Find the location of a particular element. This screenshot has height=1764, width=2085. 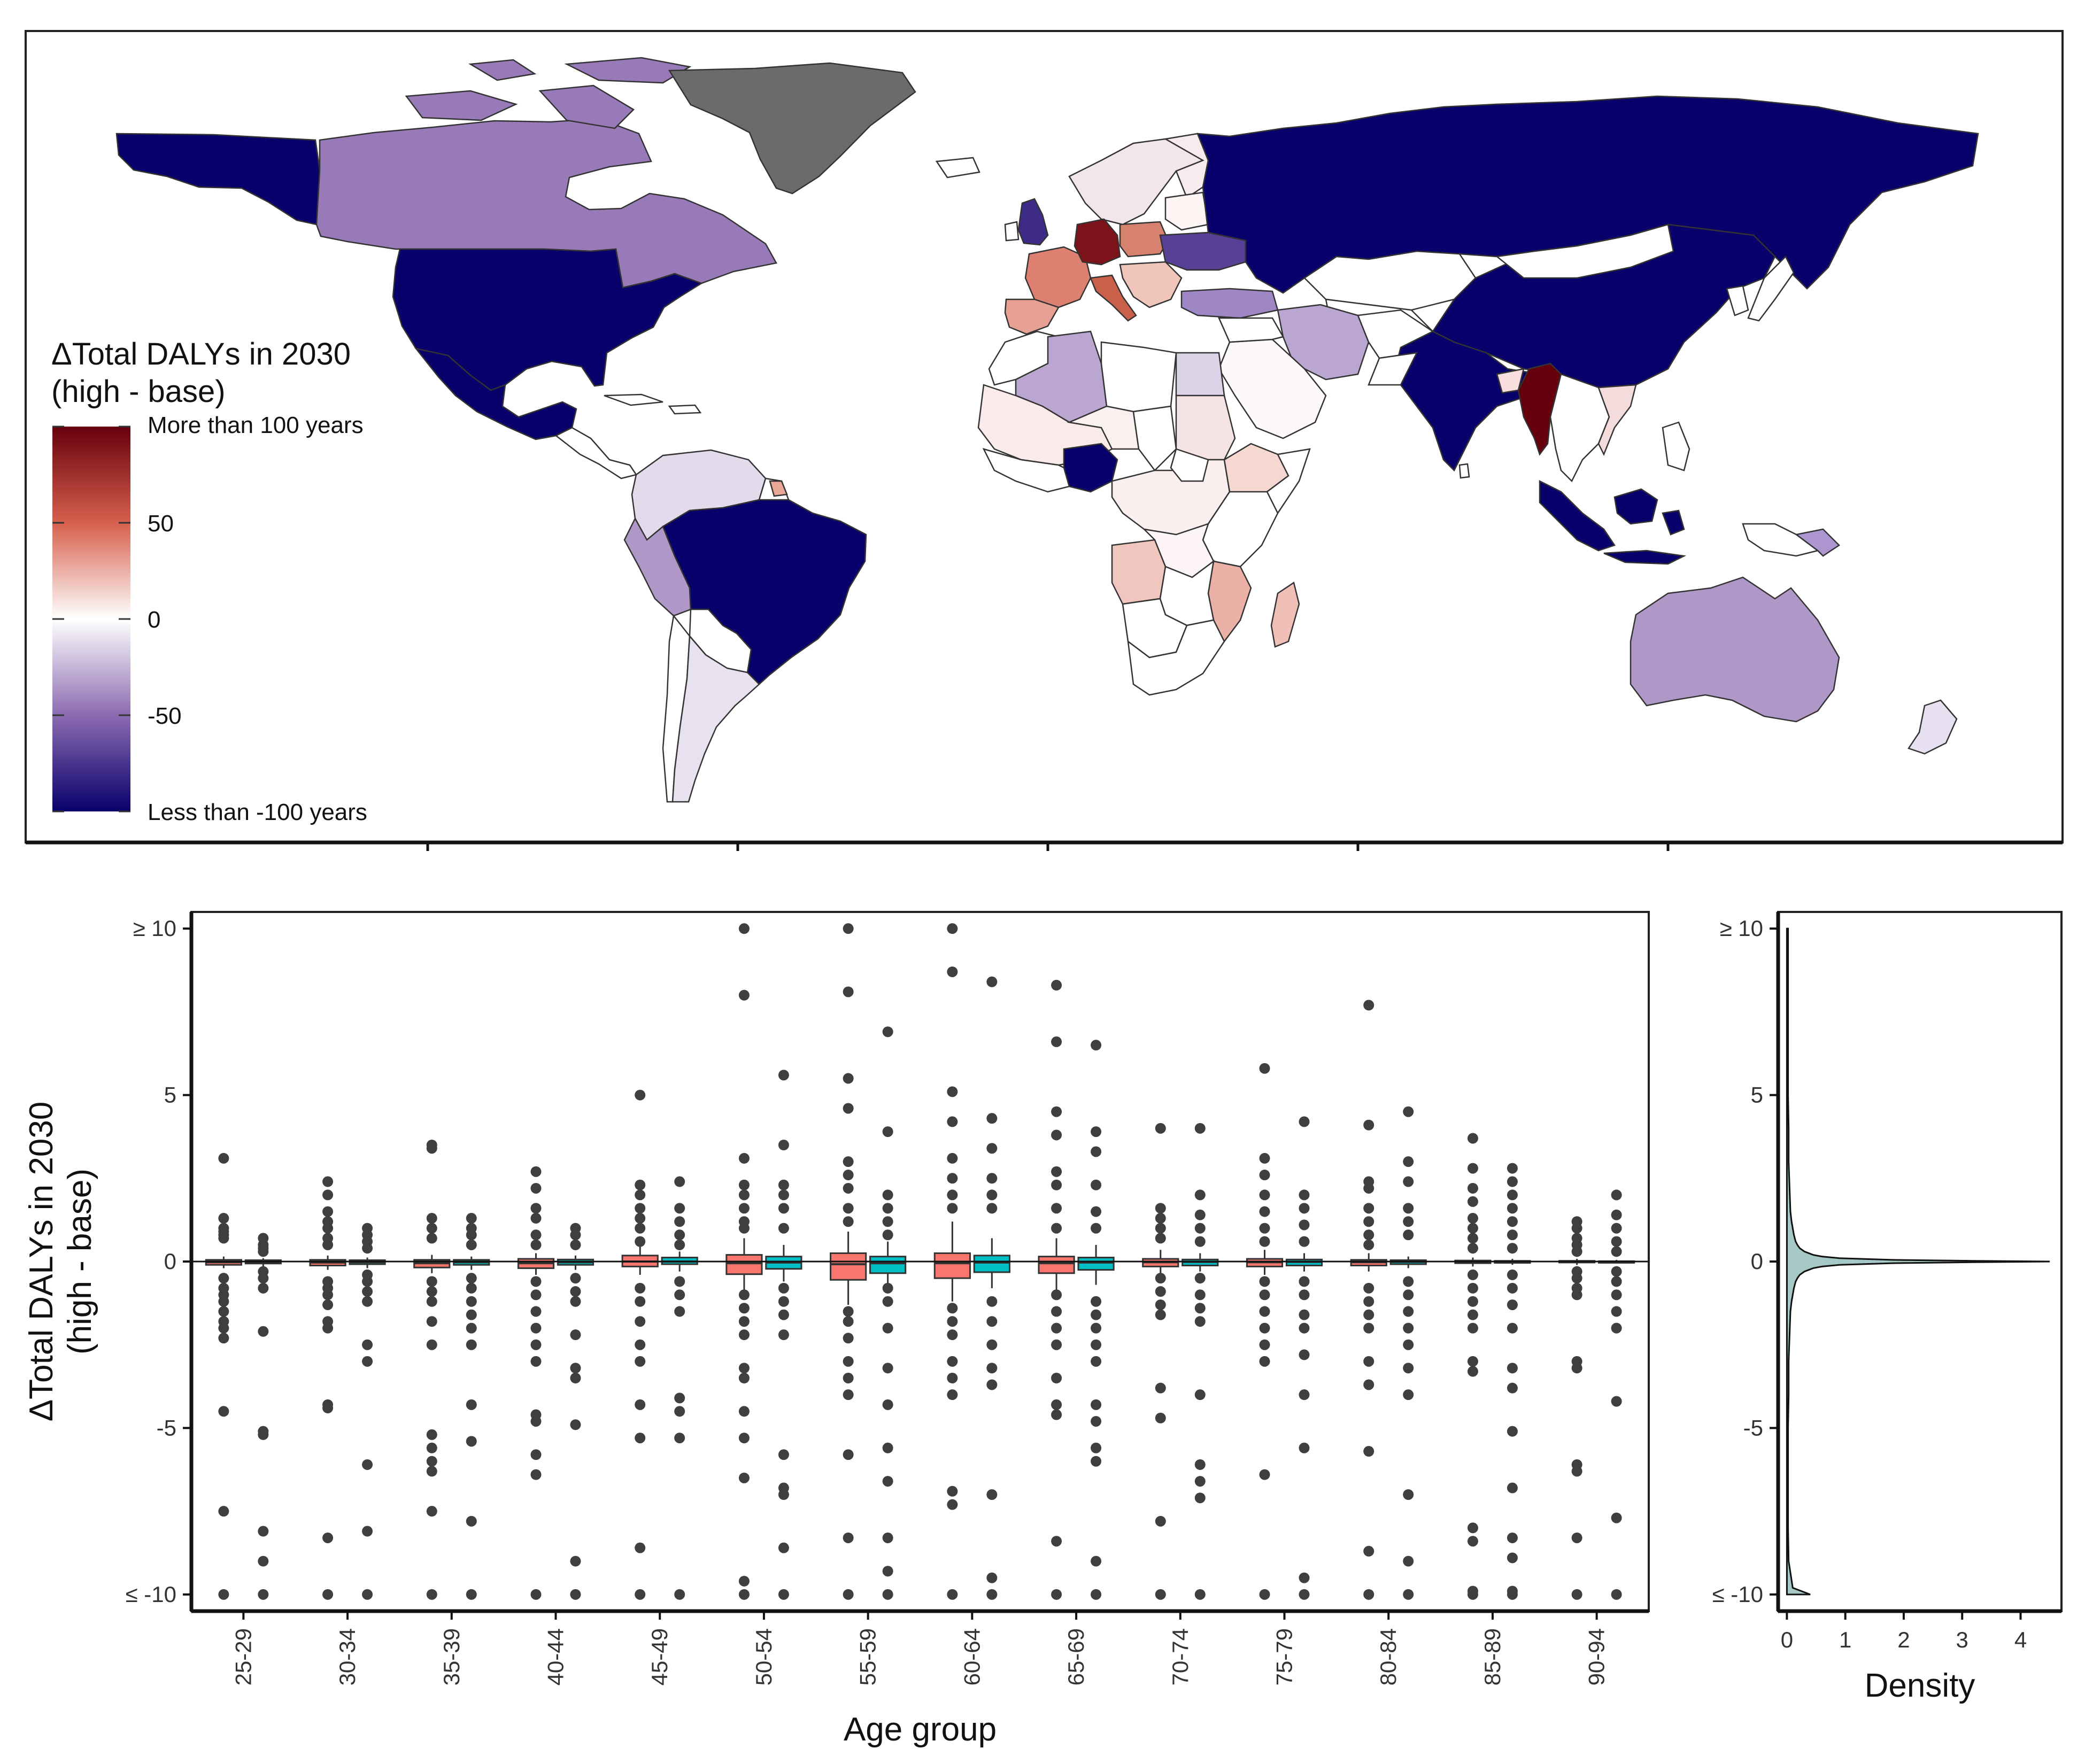

country-baltics is located at coordinates (1186, 211).